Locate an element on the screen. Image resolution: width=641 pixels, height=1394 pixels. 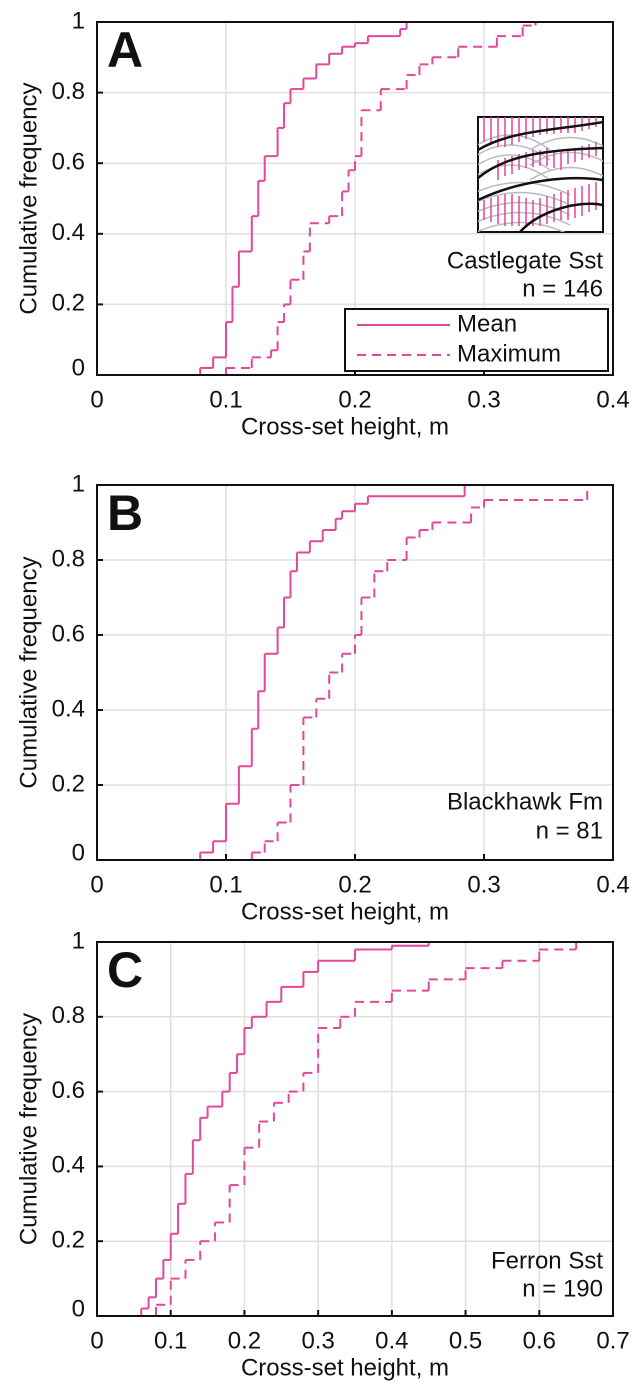
legend-box is located at coordinates (476, 340).